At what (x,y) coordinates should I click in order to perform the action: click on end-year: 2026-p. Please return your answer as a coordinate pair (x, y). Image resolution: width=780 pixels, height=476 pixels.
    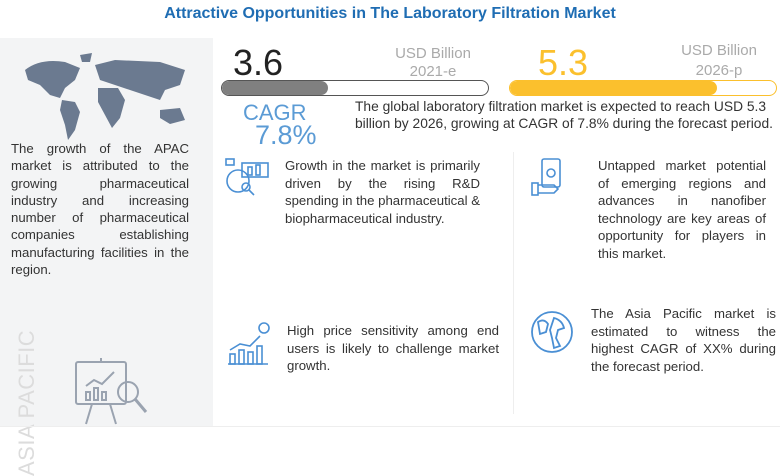
    Looking at the image, I should click on (719, 70).